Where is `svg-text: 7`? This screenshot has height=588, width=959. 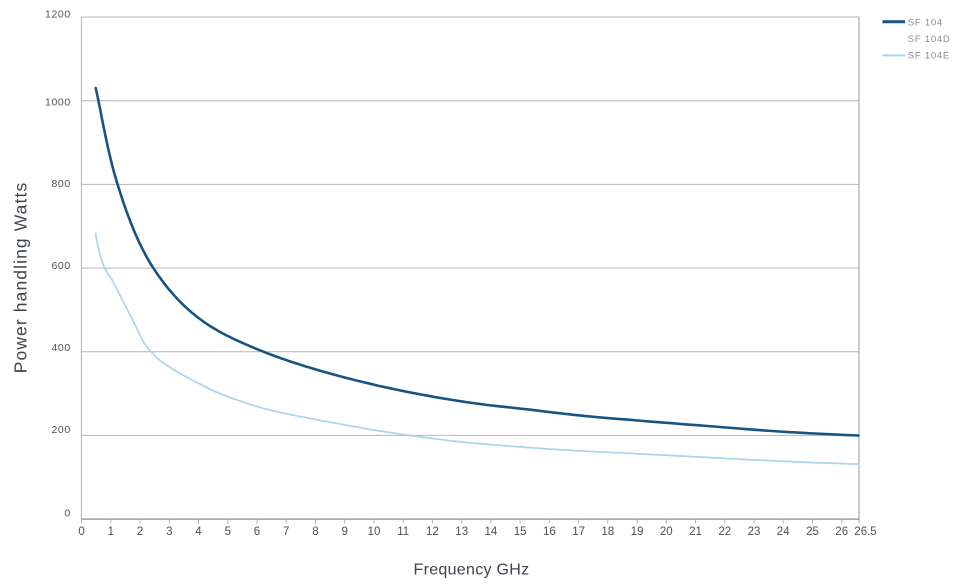
svg-text: 7 is located at coordinates (286, 532).